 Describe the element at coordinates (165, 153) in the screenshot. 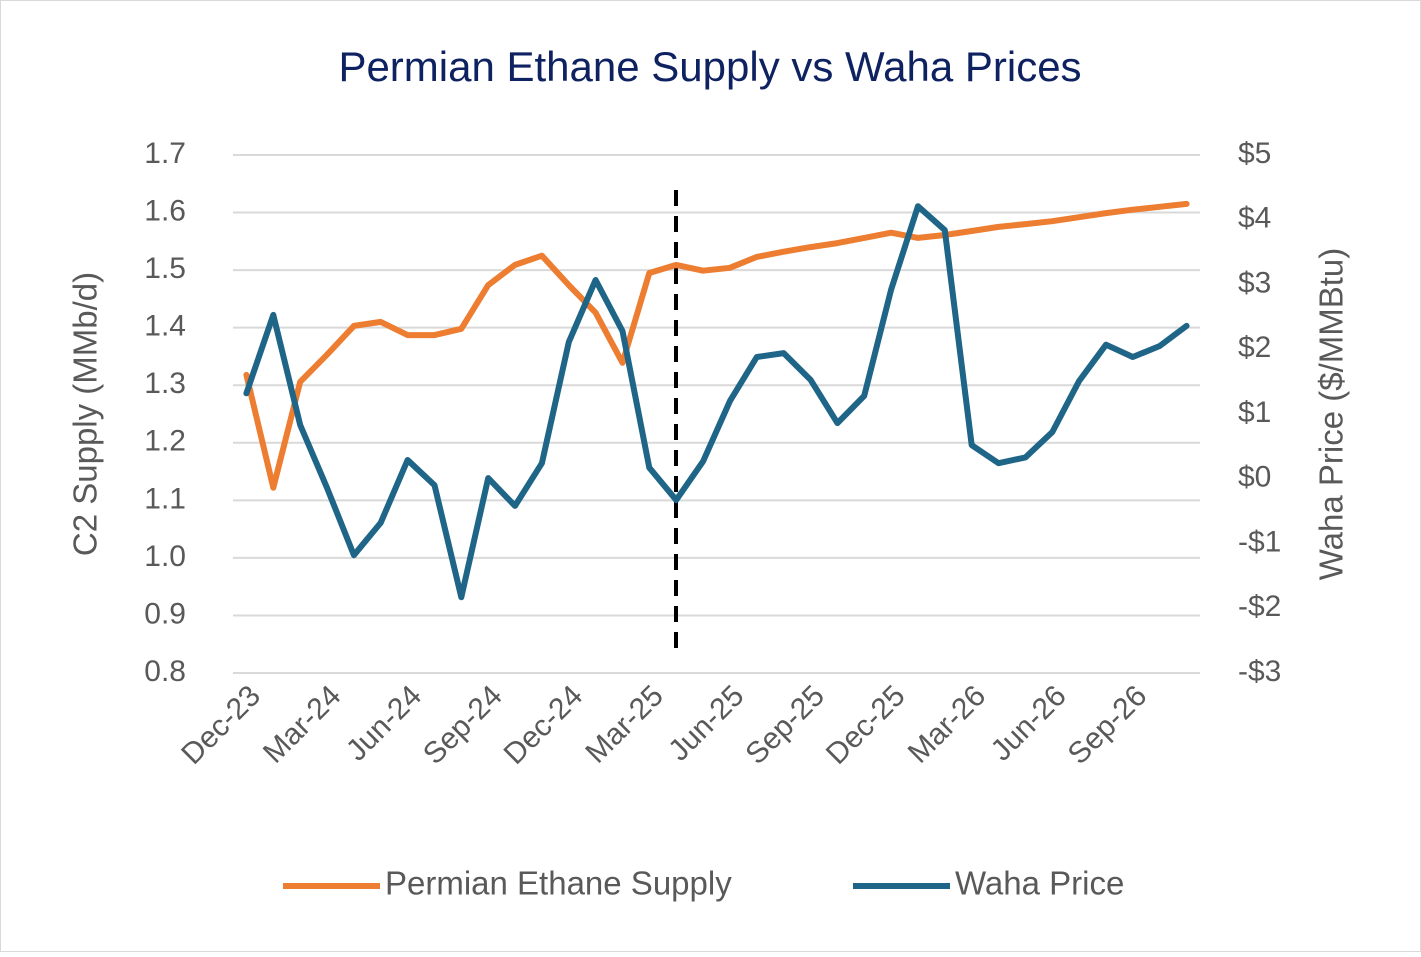

I see `y-tick-label: 1.7` at that location.